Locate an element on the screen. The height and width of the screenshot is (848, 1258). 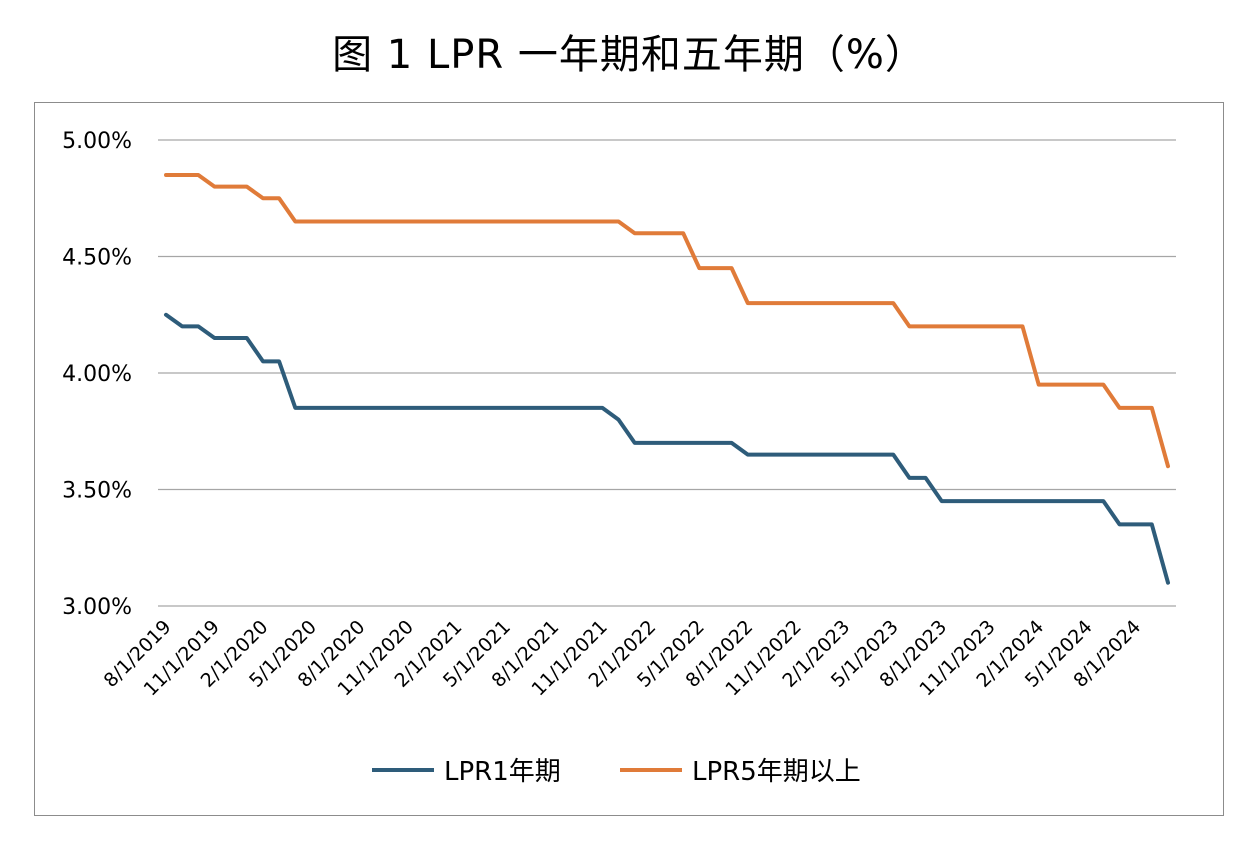
legend: LPR1年期 LPR5年期以上 is located at coordinates (616, 772).